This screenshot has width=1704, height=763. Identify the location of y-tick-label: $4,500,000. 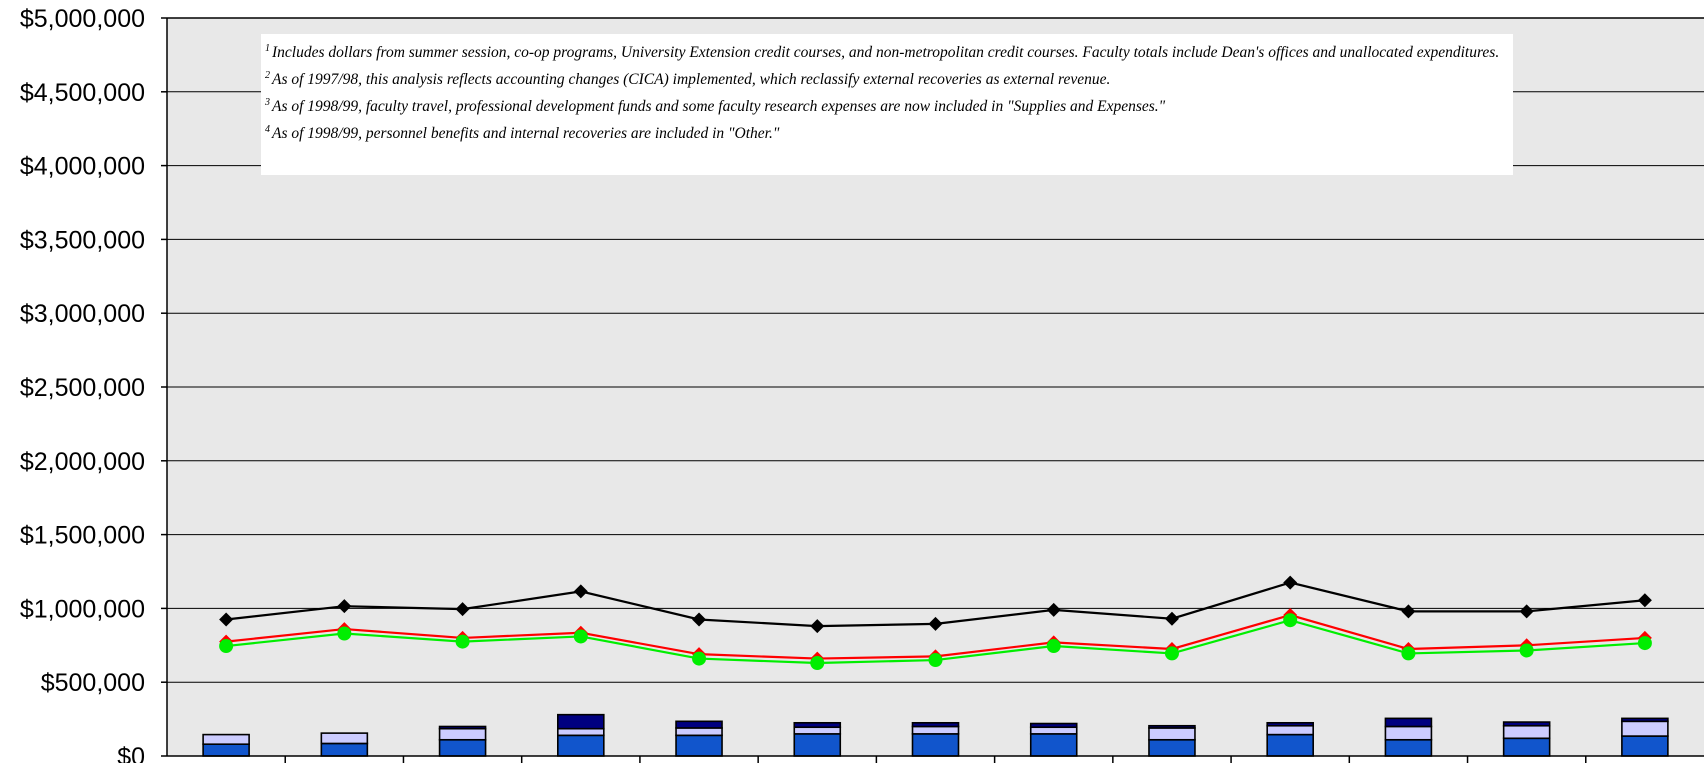
(82, 93).